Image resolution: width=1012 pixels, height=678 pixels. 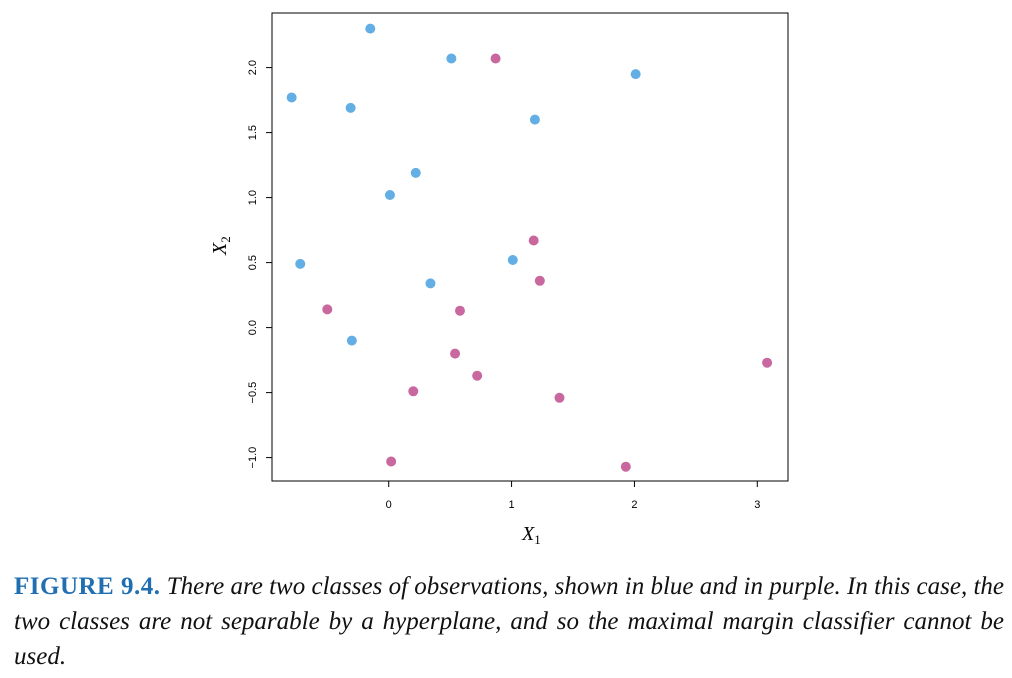 What do you see at coordinates (757, 505) in the screenshot?
I see `x-tick-label: 3` at bounding box center [757, 505].